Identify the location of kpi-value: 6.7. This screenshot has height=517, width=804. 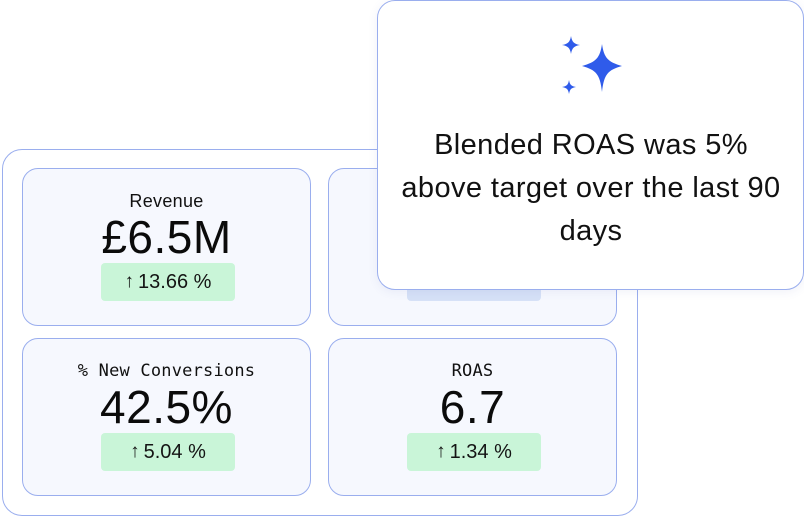
(472, 407).